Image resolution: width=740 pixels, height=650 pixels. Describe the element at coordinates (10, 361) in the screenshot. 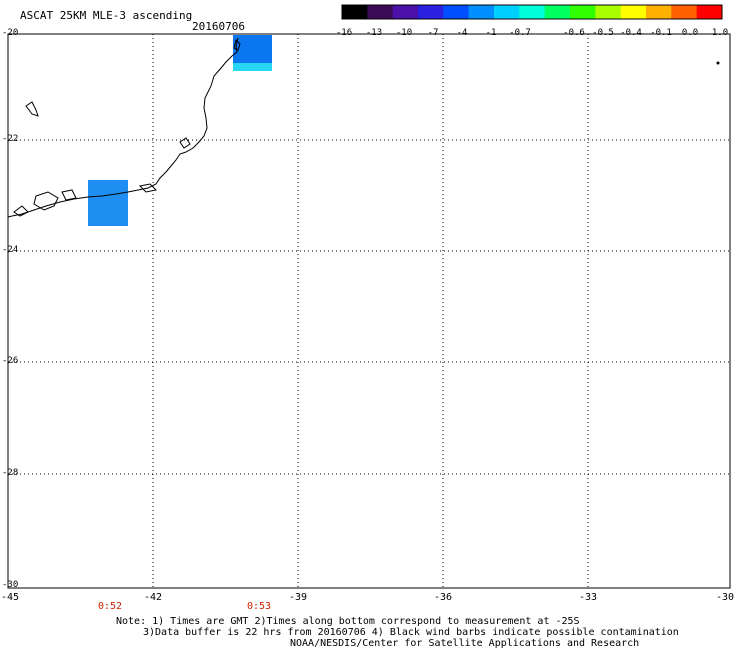

I see `lat-label: -26` at that location.